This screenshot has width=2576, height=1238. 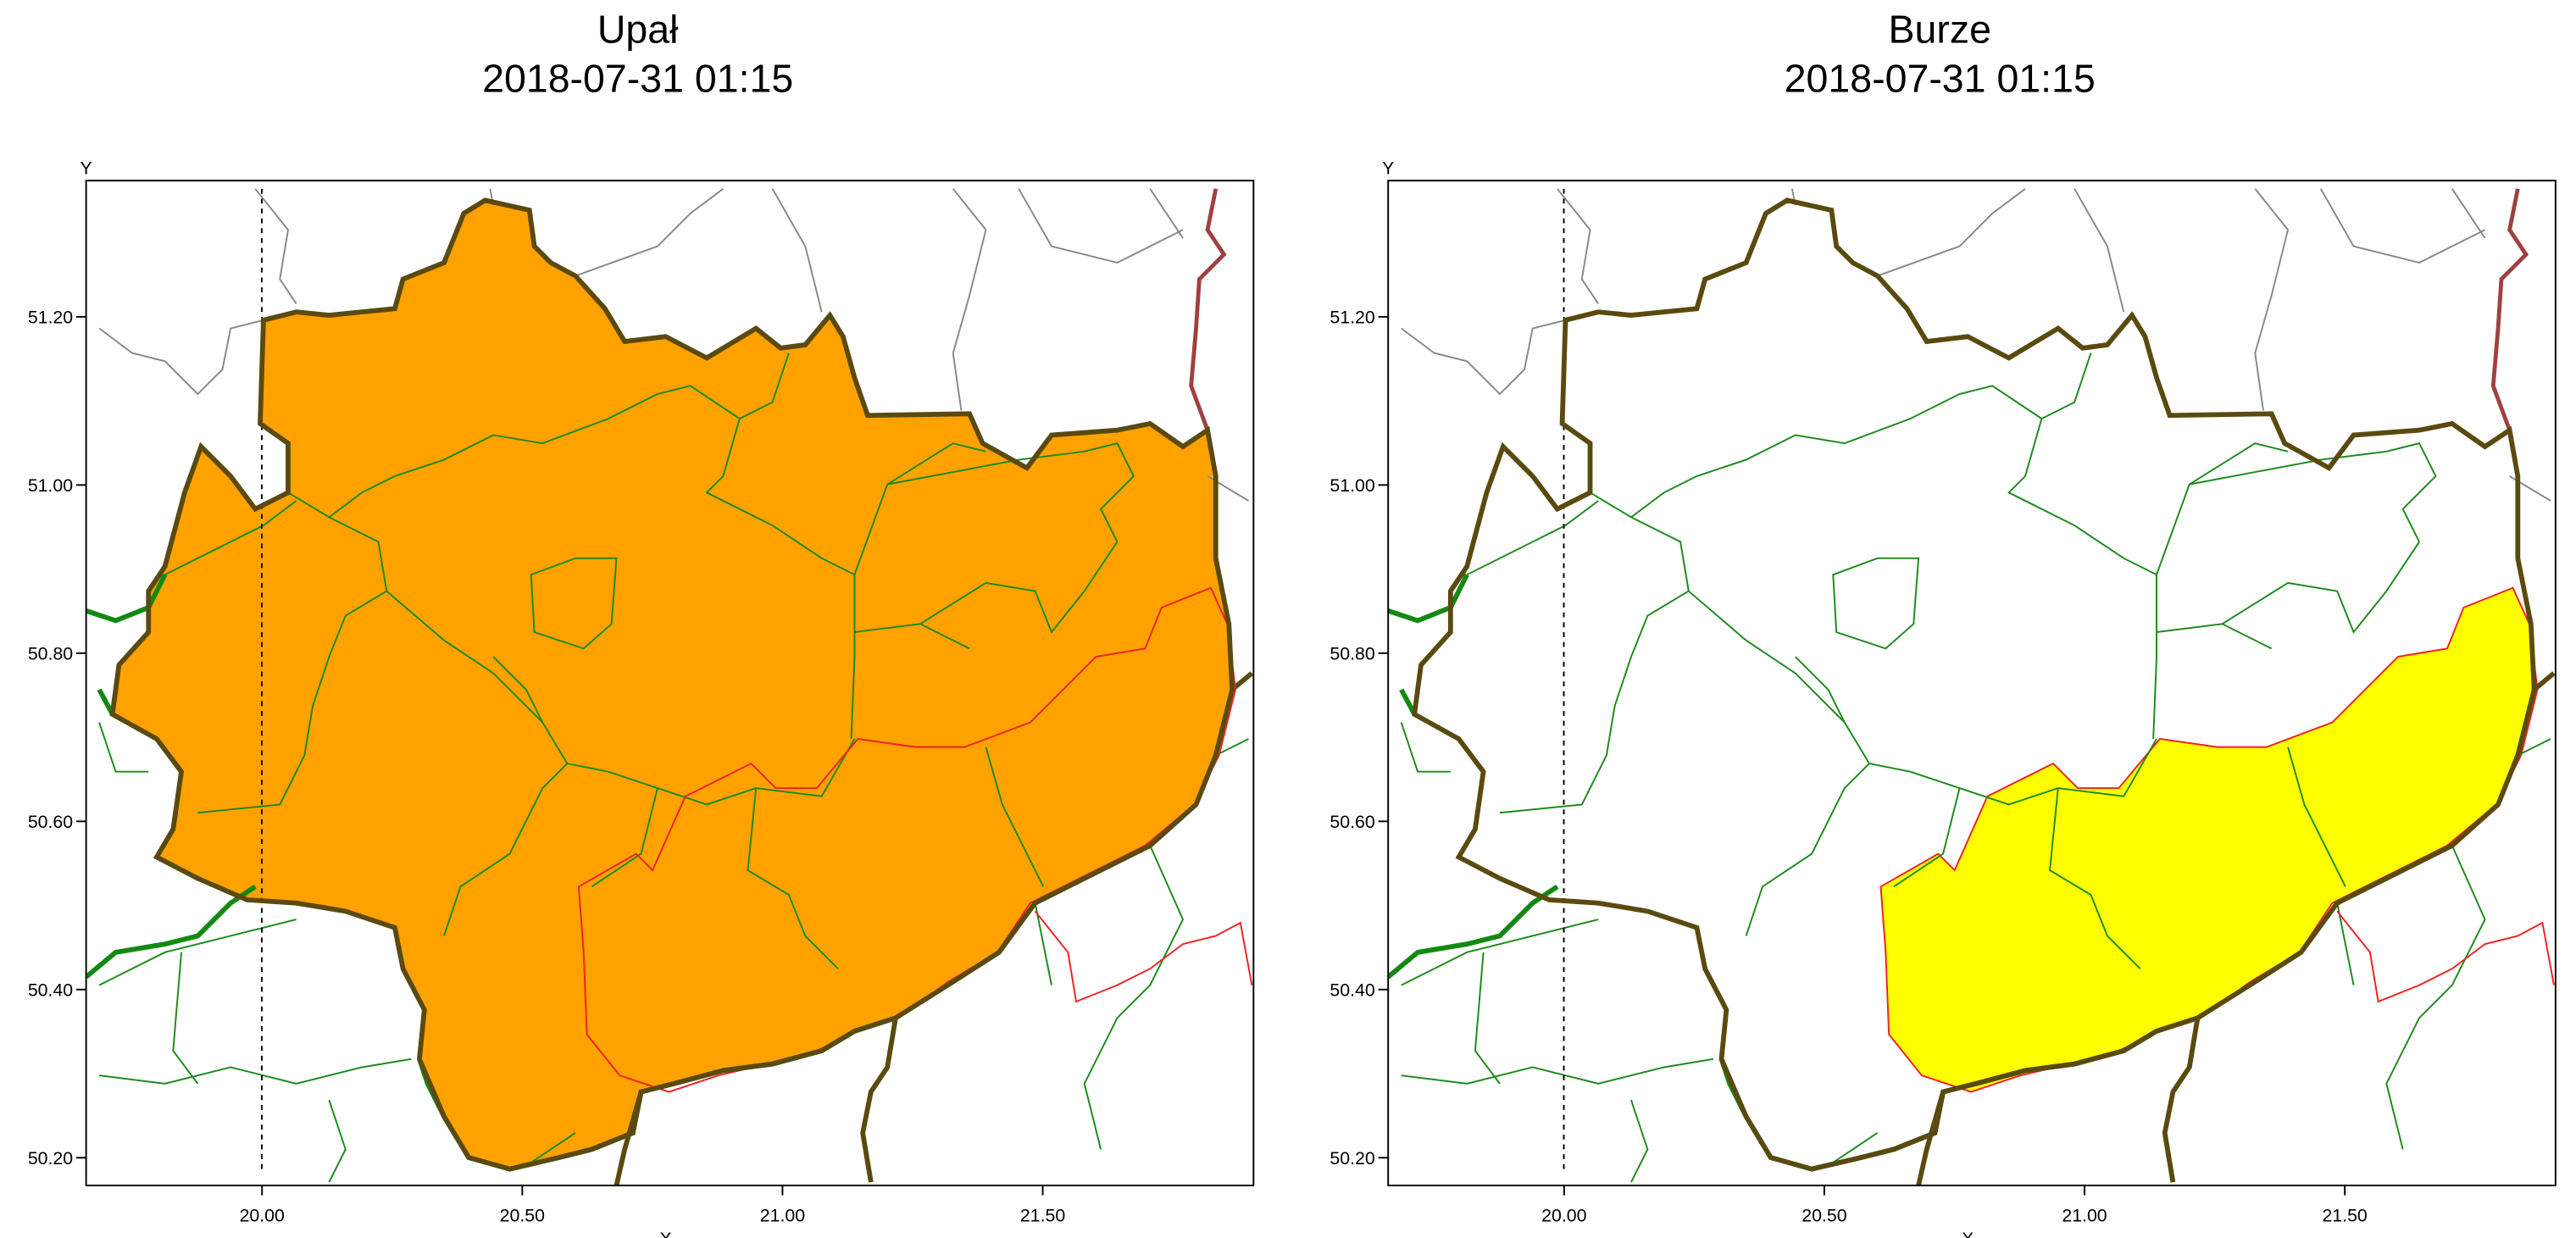 What do you see at coordinates (1940, 29) in the screenshot?
I see `panel-title: Burze` at bounding box center [1940, 29].